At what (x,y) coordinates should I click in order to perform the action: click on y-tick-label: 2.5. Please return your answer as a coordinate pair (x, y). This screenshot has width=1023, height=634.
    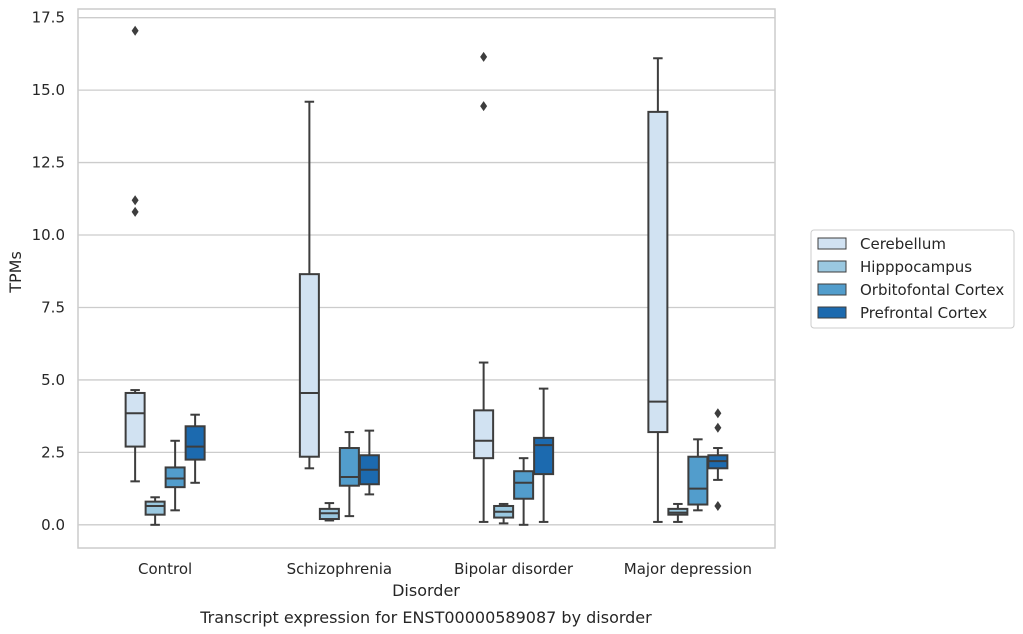
    Looking at the image, I should click on (53, 452).